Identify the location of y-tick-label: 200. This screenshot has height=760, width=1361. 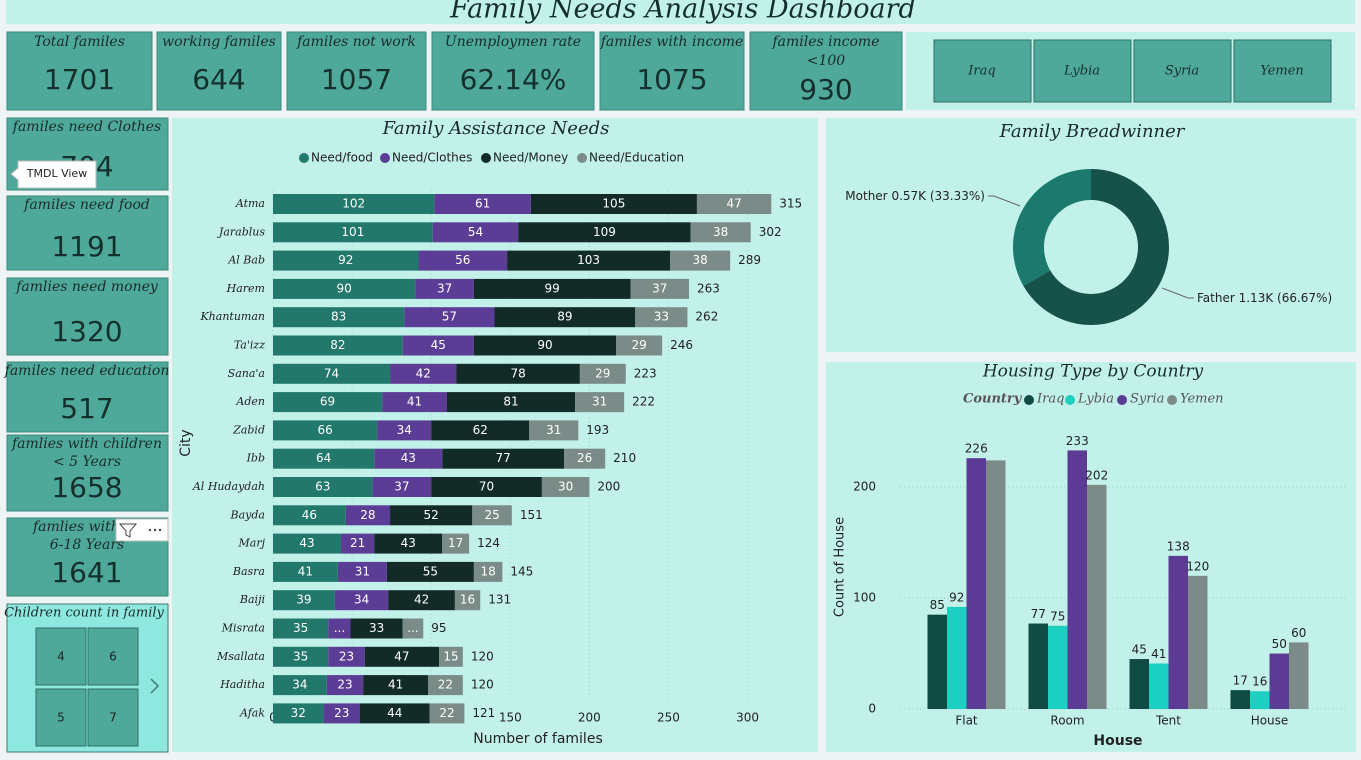
(864, 487).